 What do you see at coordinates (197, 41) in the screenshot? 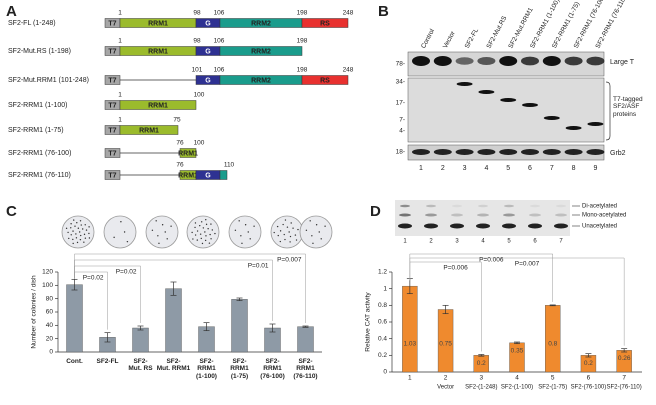
I see `residue-number: 98` at bounding box center [197, 41].